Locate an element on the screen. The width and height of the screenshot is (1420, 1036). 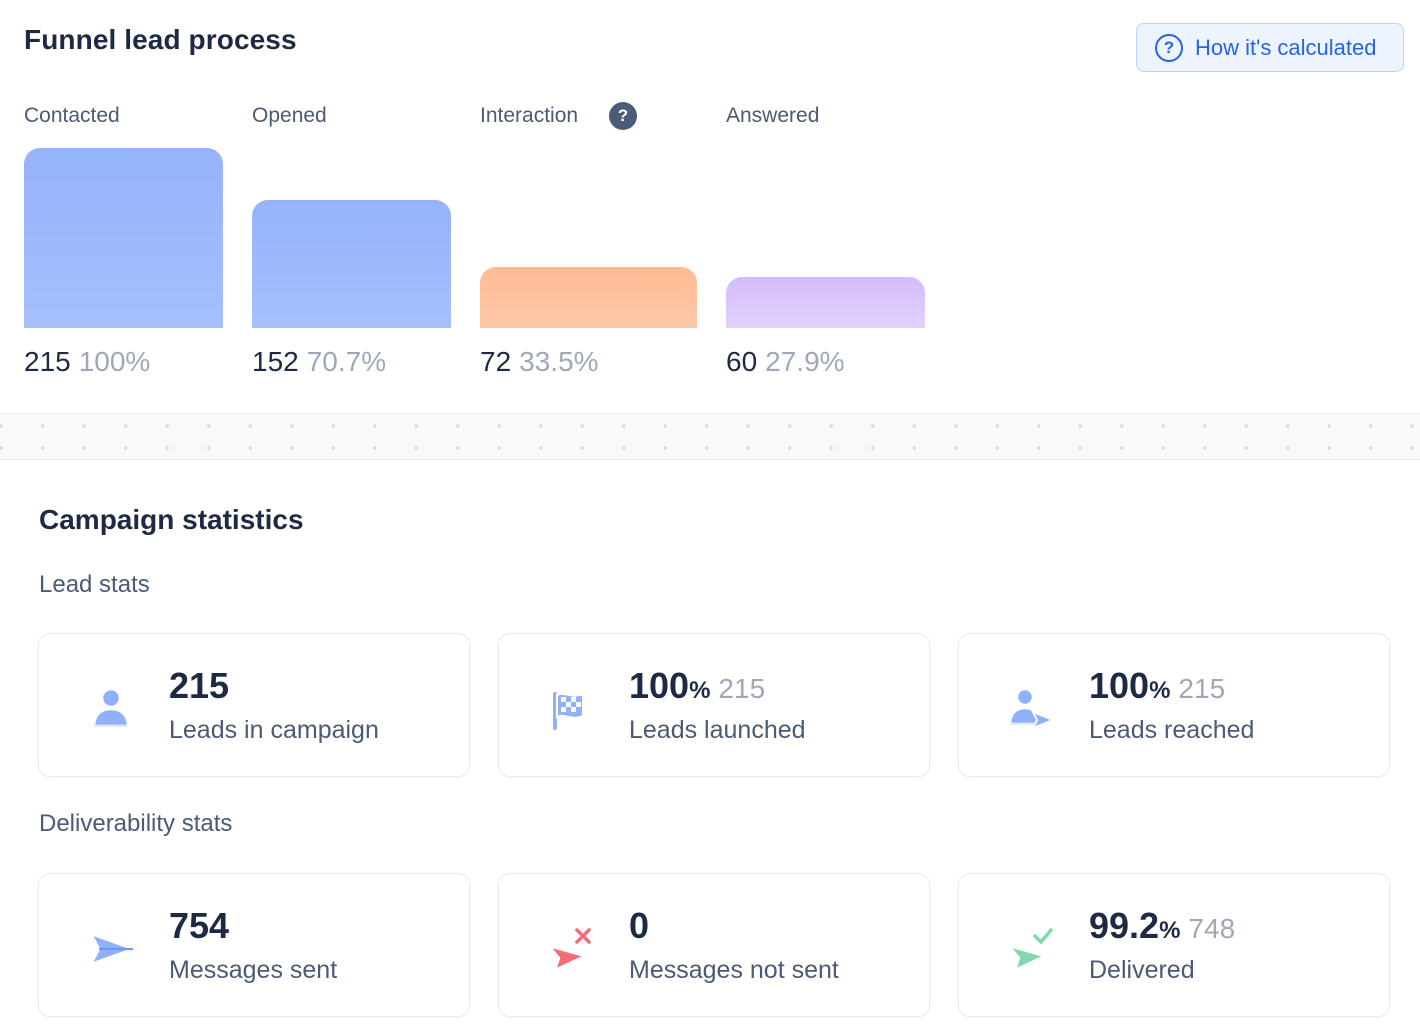
paper-plane-delivered-icon is located at coordinates (1030, 950).